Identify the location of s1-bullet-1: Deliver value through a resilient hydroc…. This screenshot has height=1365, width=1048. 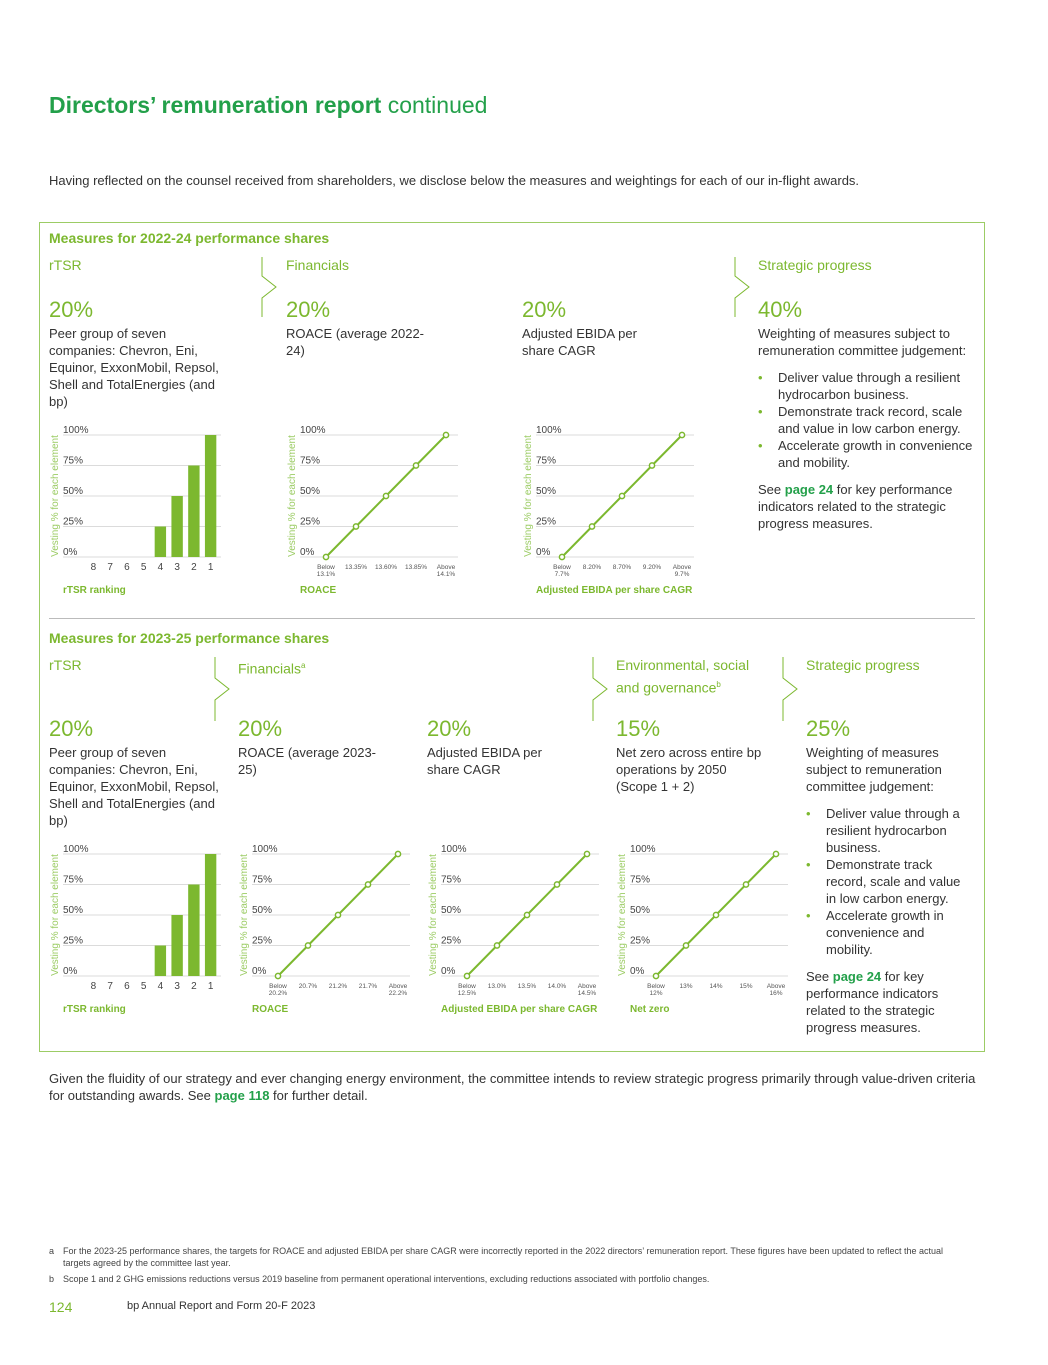
(867, 386).